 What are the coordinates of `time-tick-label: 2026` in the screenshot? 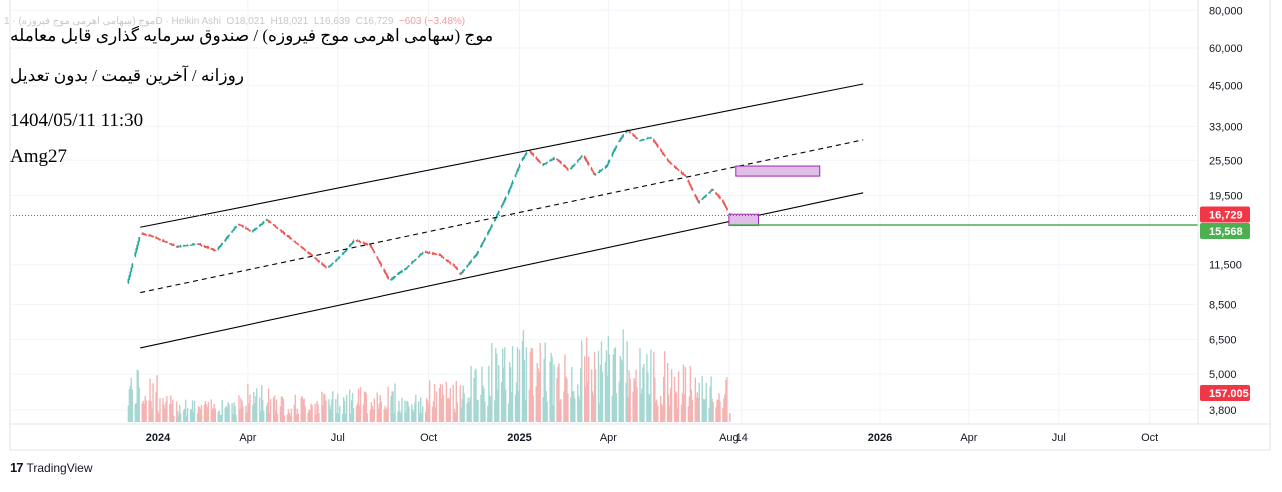 It's located at (880, 438).